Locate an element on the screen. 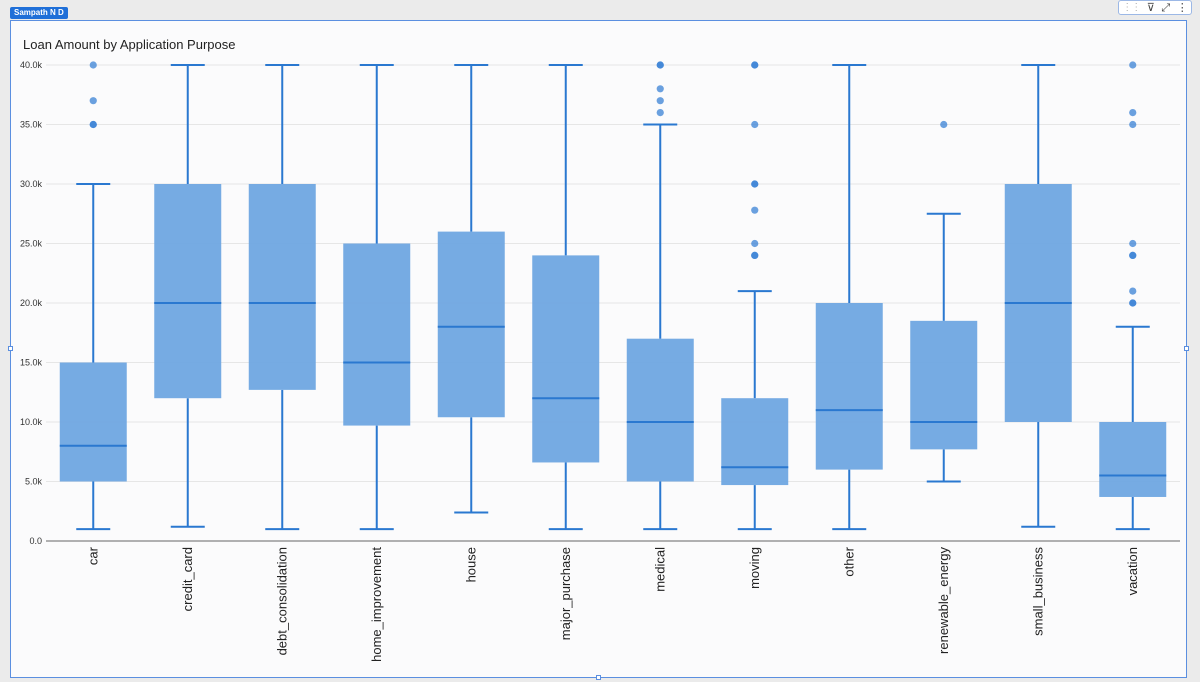 This screenshot has height=682, width=1200. x-tick-label: house is located at coordinates (470, 564).